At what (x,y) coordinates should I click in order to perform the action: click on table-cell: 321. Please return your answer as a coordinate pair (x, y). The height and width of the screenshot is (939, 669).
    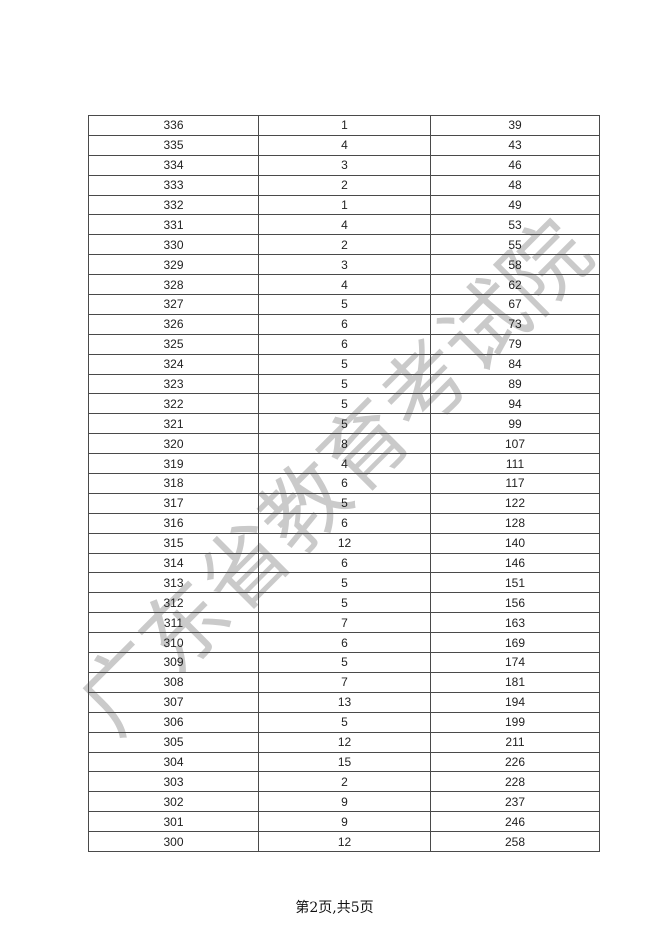
    Looking at the image, I should click on (173, 424).